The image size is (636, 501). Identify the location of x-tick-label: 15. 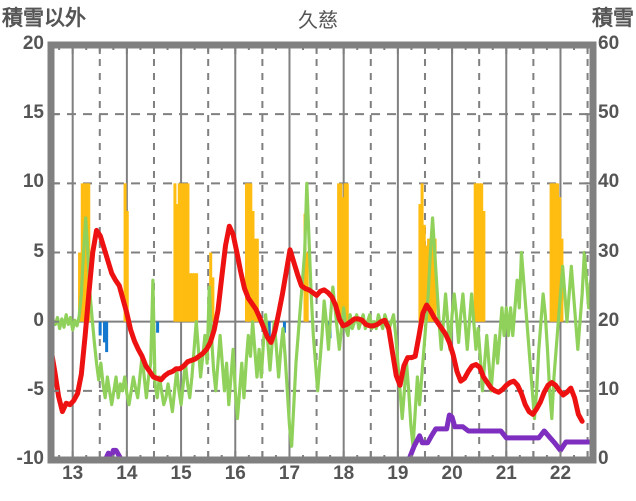
(181, 473).